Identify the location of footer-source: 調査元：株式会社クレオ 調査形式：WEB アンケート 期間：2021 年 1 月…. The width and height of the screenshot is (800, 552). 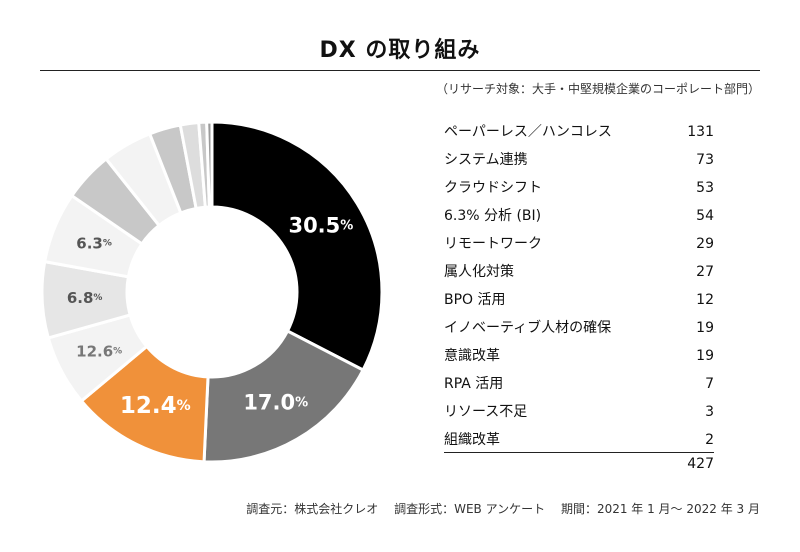
(503, 509).